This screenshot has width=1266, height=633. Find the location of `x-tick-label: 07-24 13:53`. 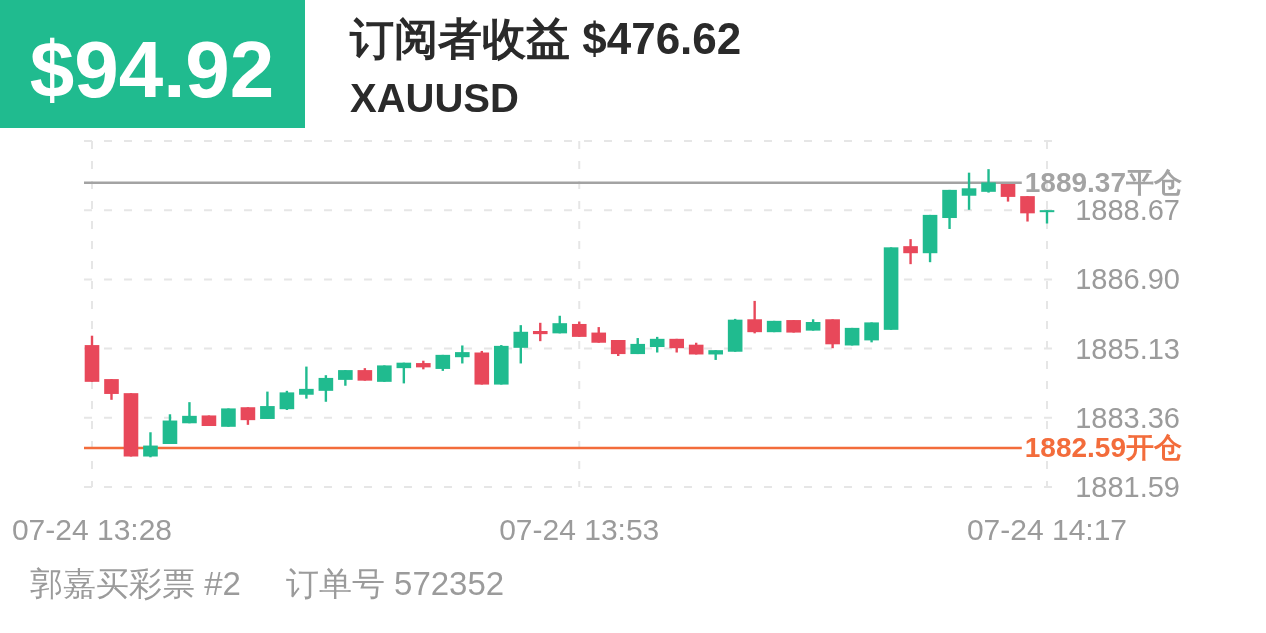

x-tick-label: 07-24 13:53 is located at coordinates (579, 529).